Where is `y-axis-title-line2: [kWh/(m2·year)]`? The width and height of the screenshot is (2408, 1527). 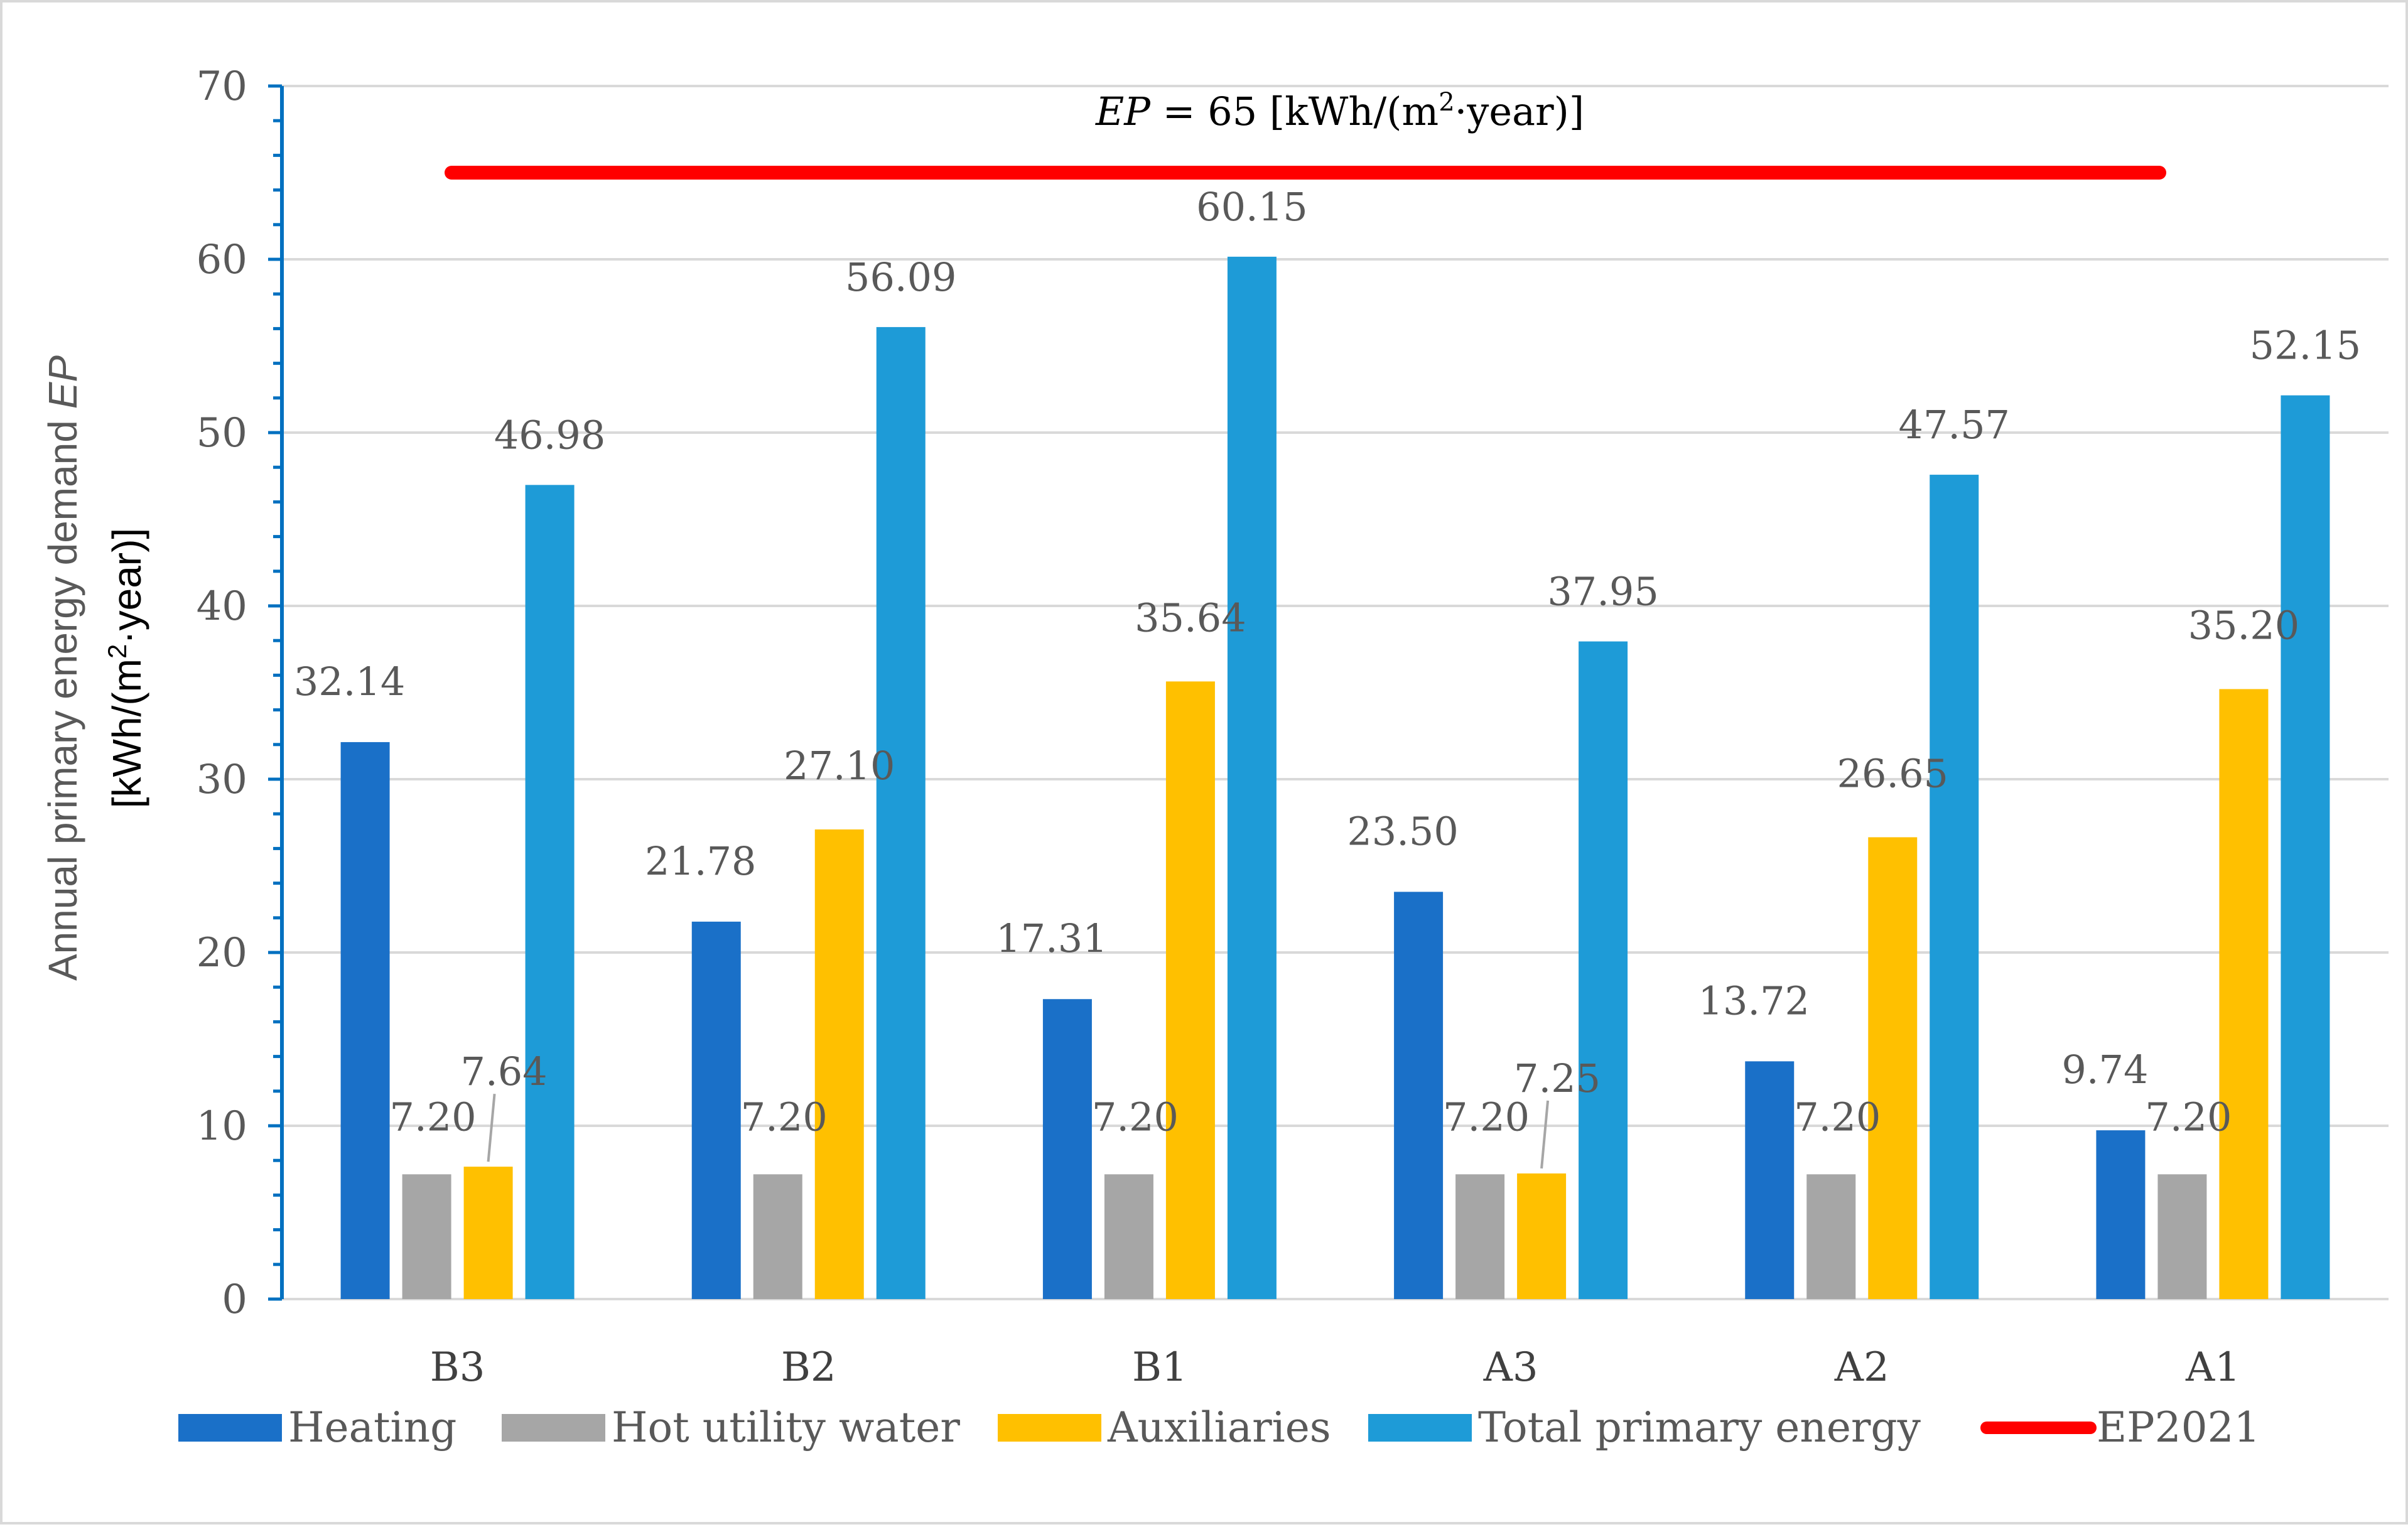 y-axis-title-line2: [kWh/(m2·year)] is located at coordinates (126, 668).